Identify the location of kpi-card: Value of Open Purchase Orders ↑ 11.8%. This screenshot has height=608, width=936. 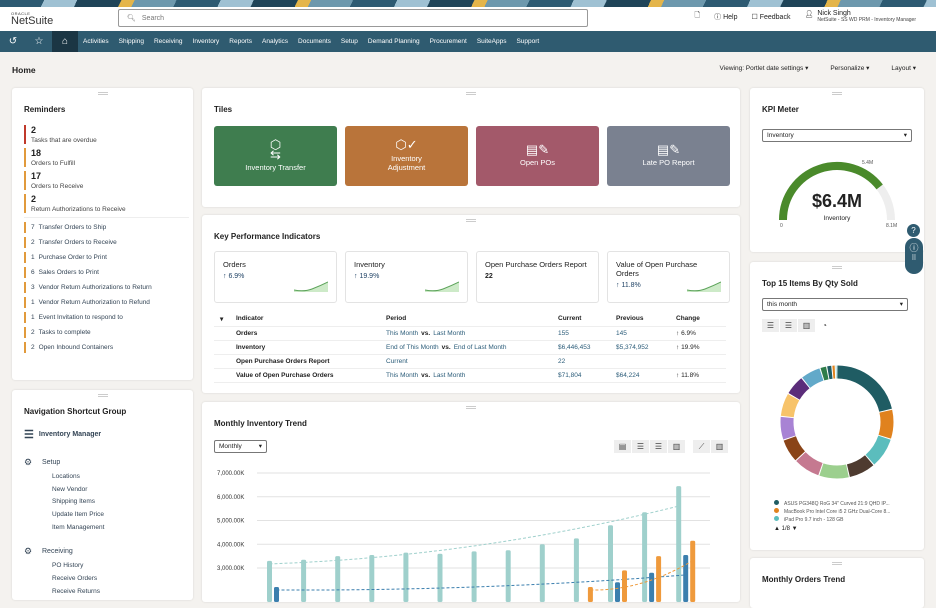
(668, 277).